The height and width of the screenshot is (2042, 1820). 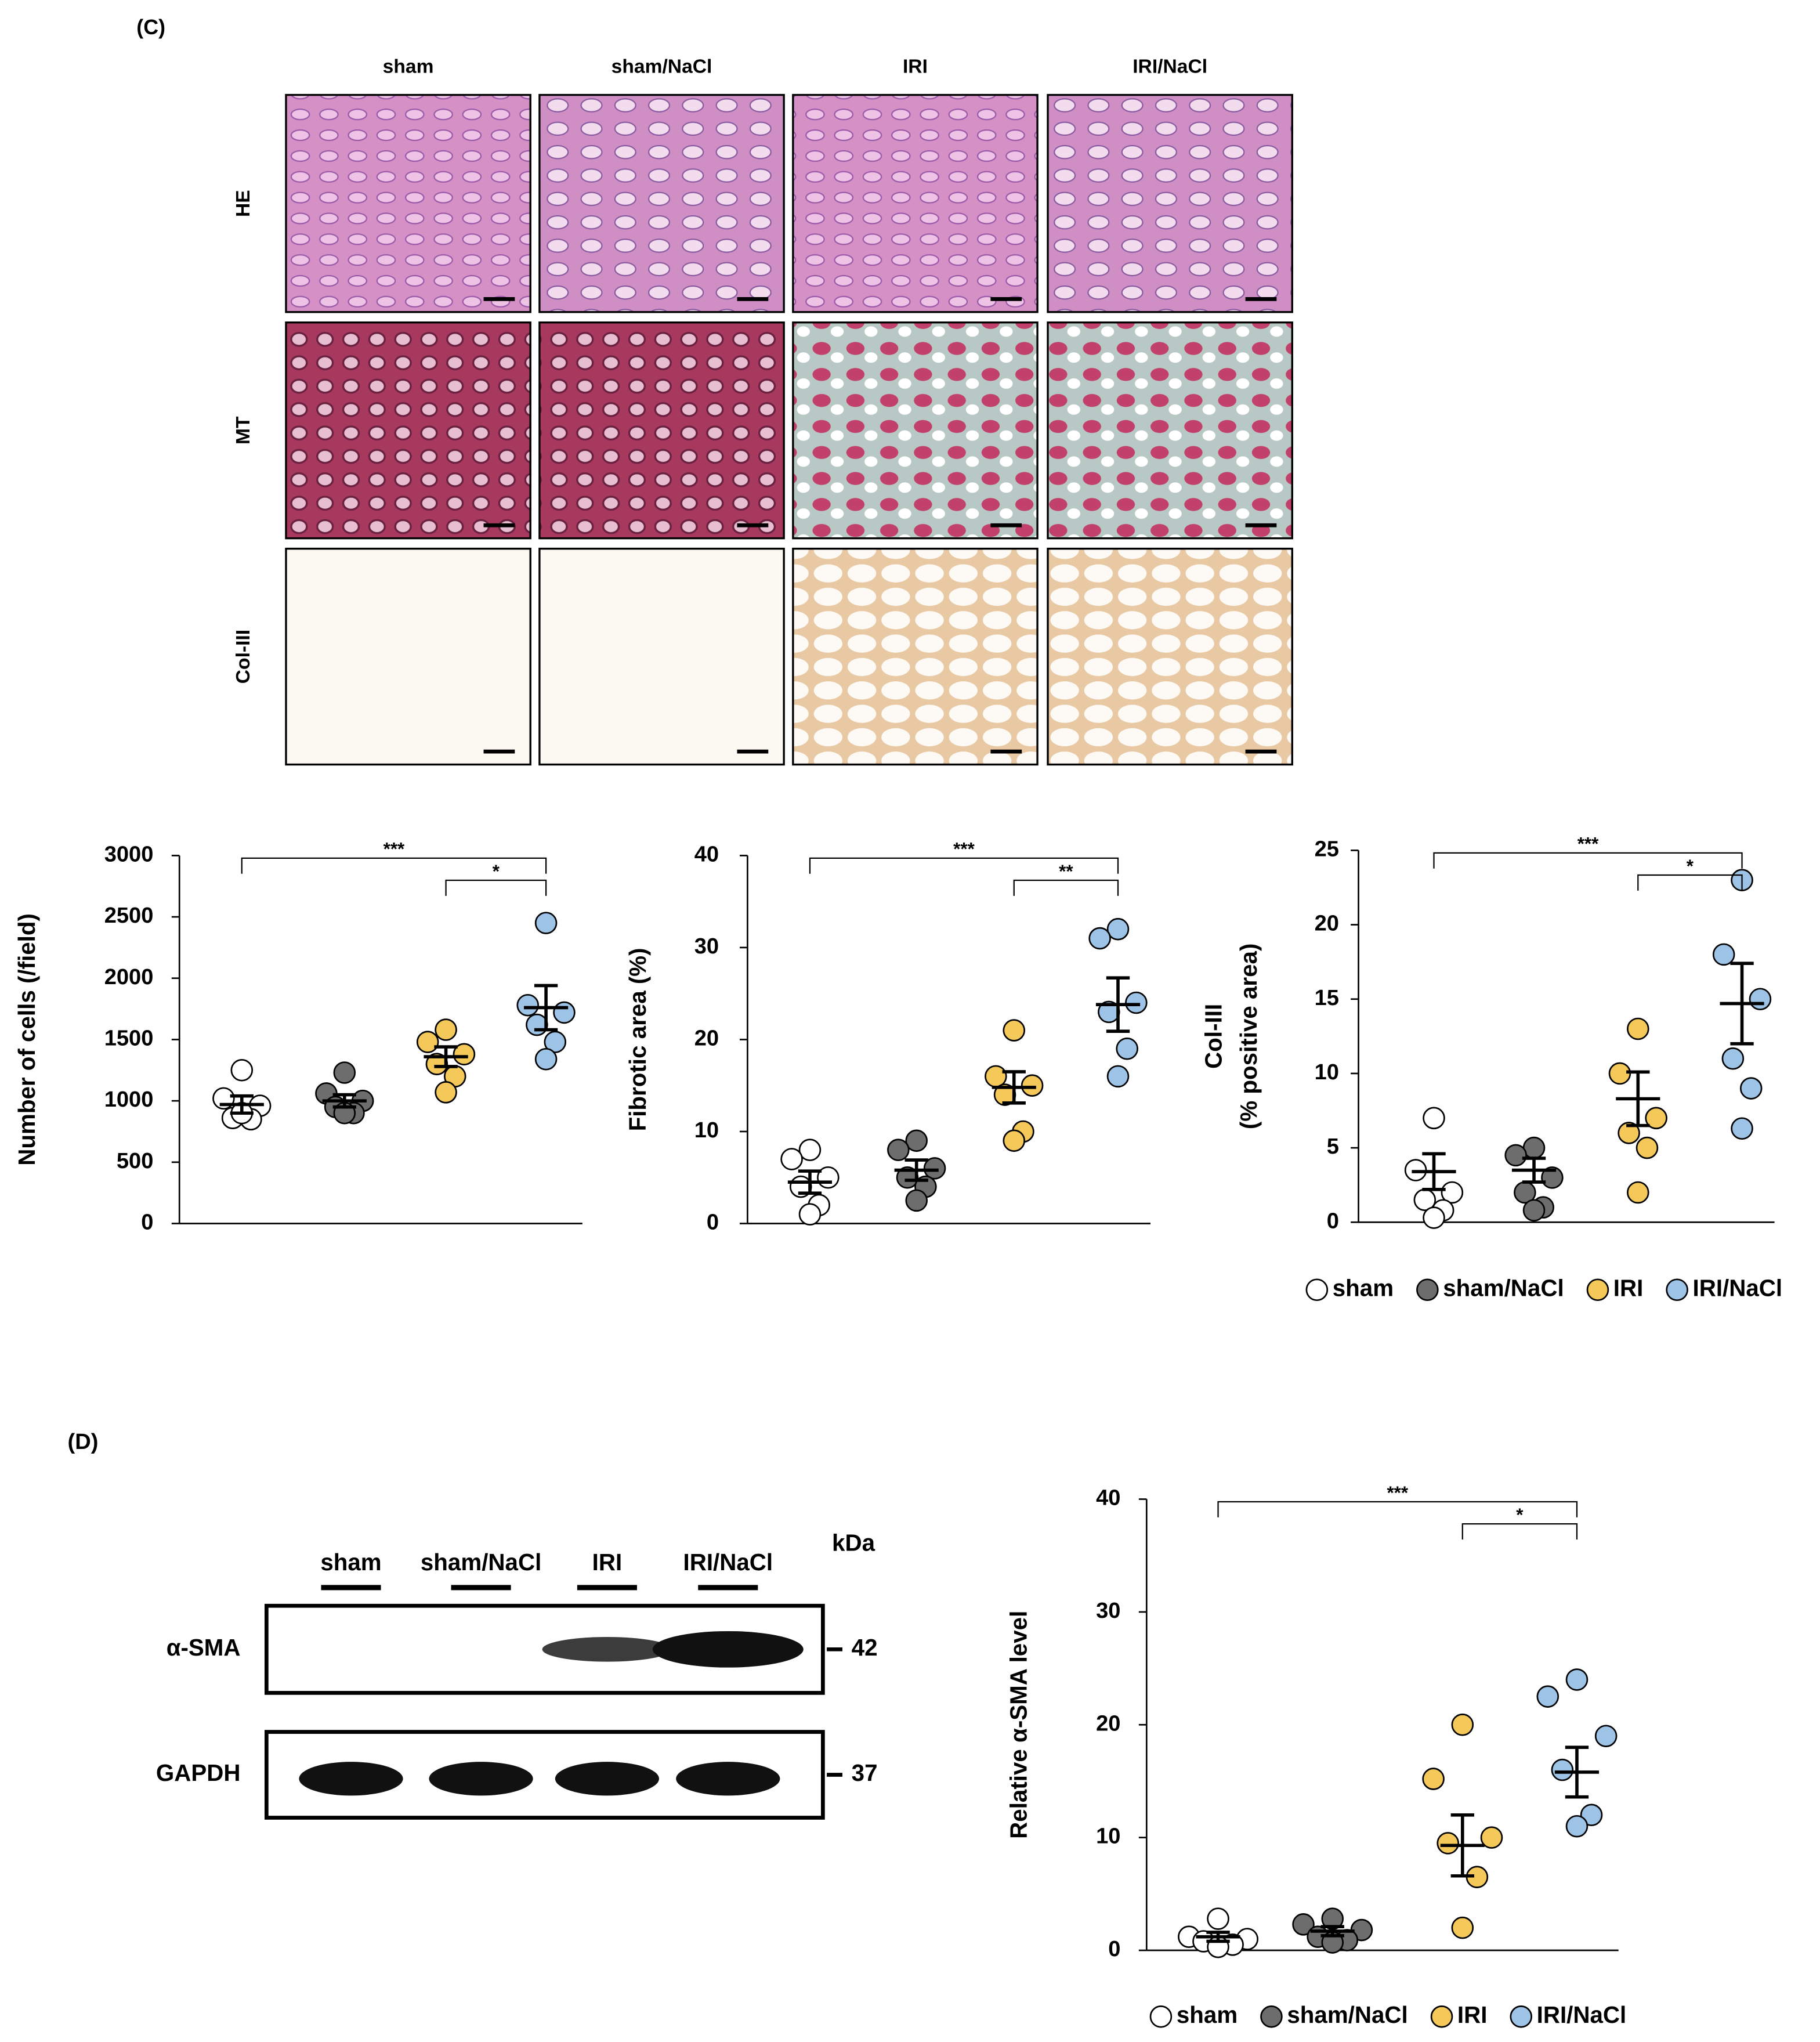 I want to click on y-axis-label: Relative α-SMA level, so click(x=1018, y=1725).